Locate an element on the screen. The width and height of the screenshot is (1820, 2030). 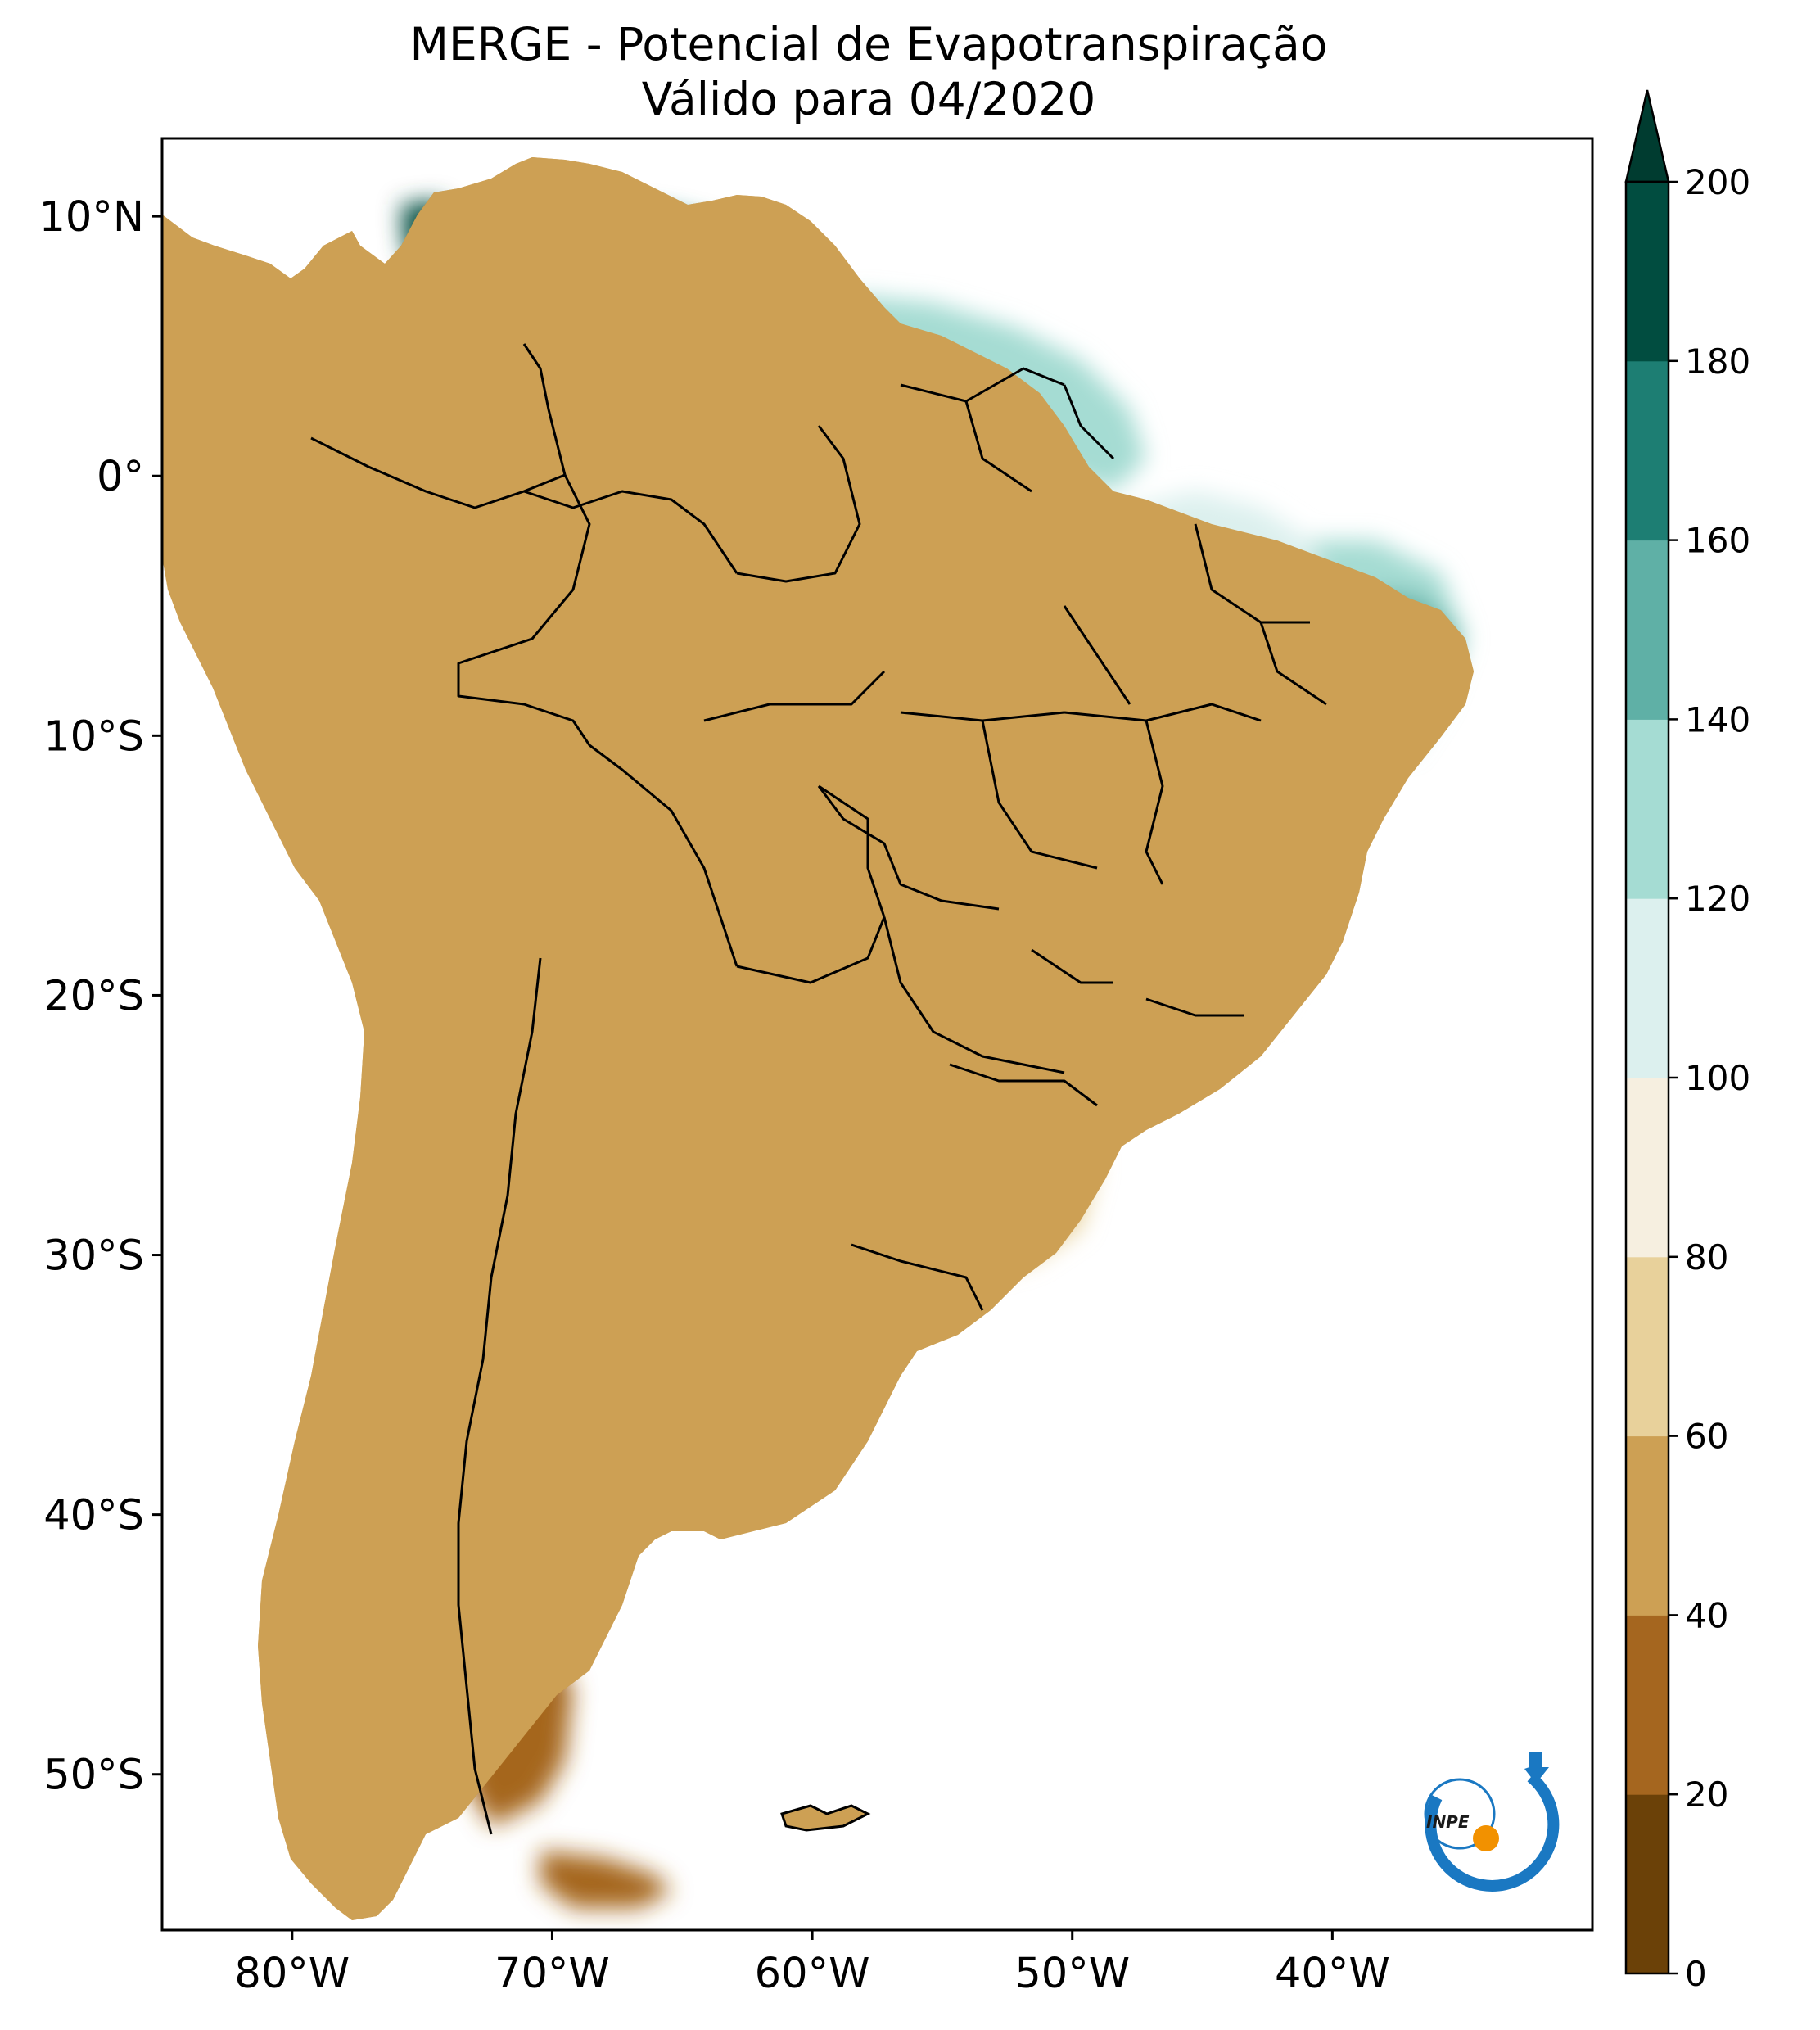
logo-text: INPE is located at coordinates (1448, 1822).